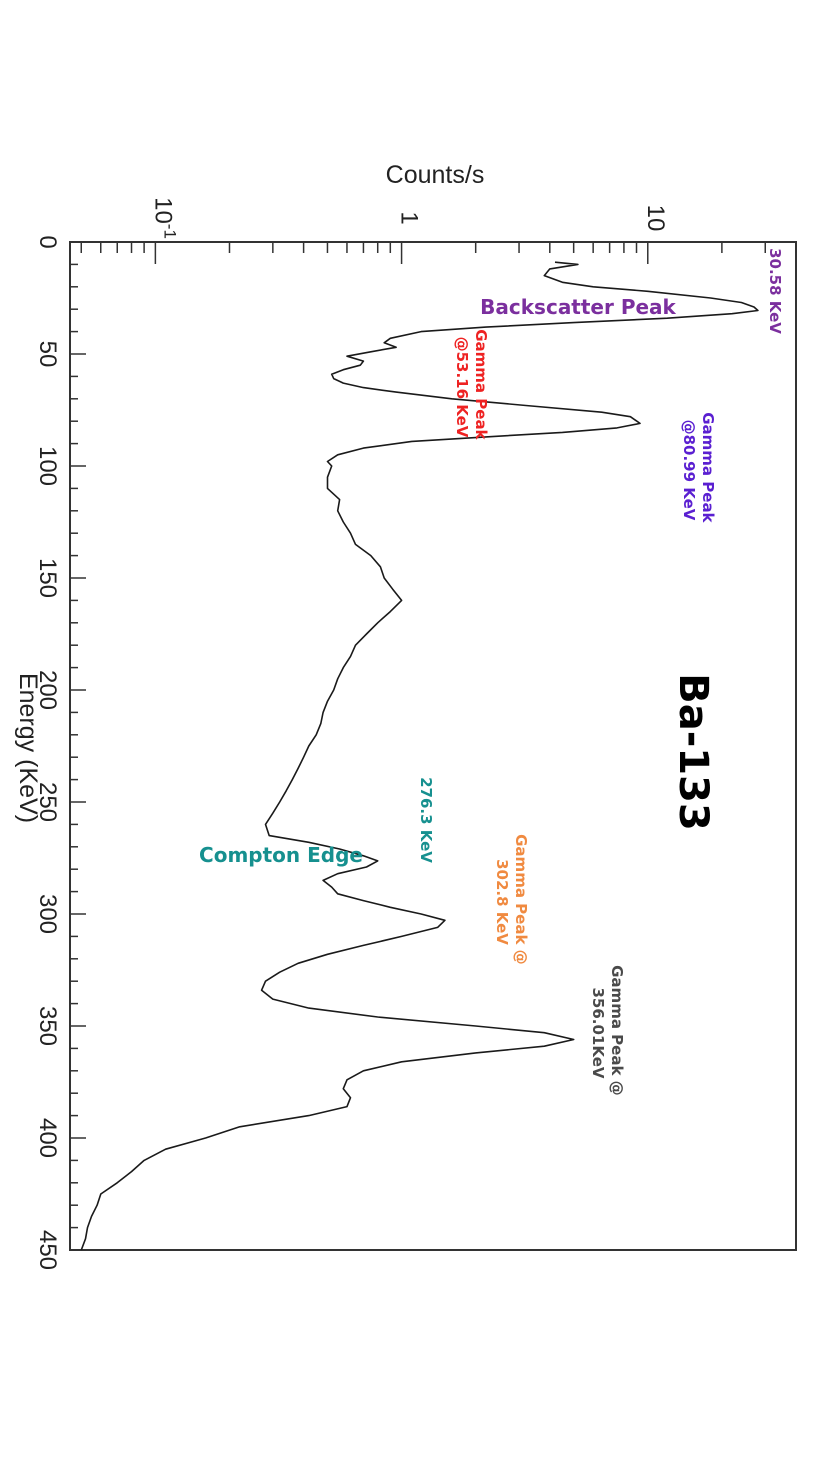 Image resolution: width=830 pixels, height=1464 pixels. I want to click on x-tick-label: 150, so click(47, 578).